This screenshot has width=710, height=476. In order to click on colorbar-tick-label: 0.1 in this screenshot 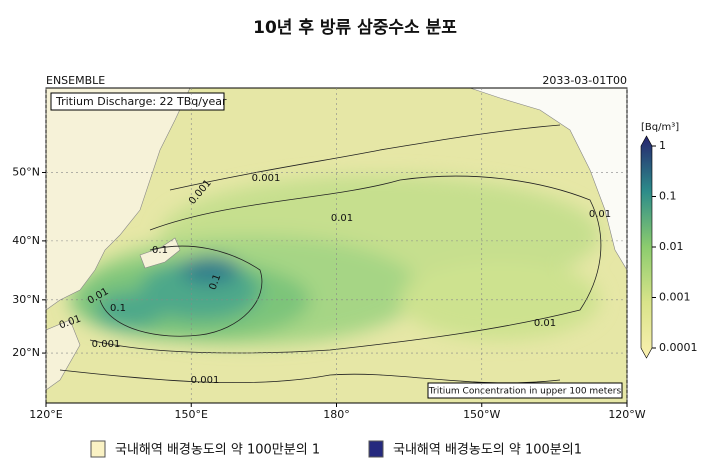, I will do `click(668, 196)`.